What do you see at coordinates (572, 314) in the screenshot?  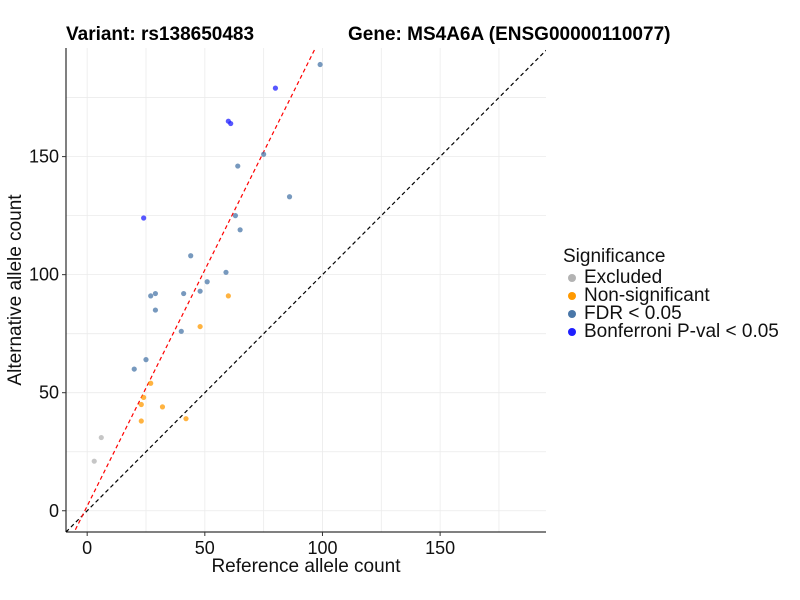 I see `legend-swatch-fdr` at bounding box center [572, 314].